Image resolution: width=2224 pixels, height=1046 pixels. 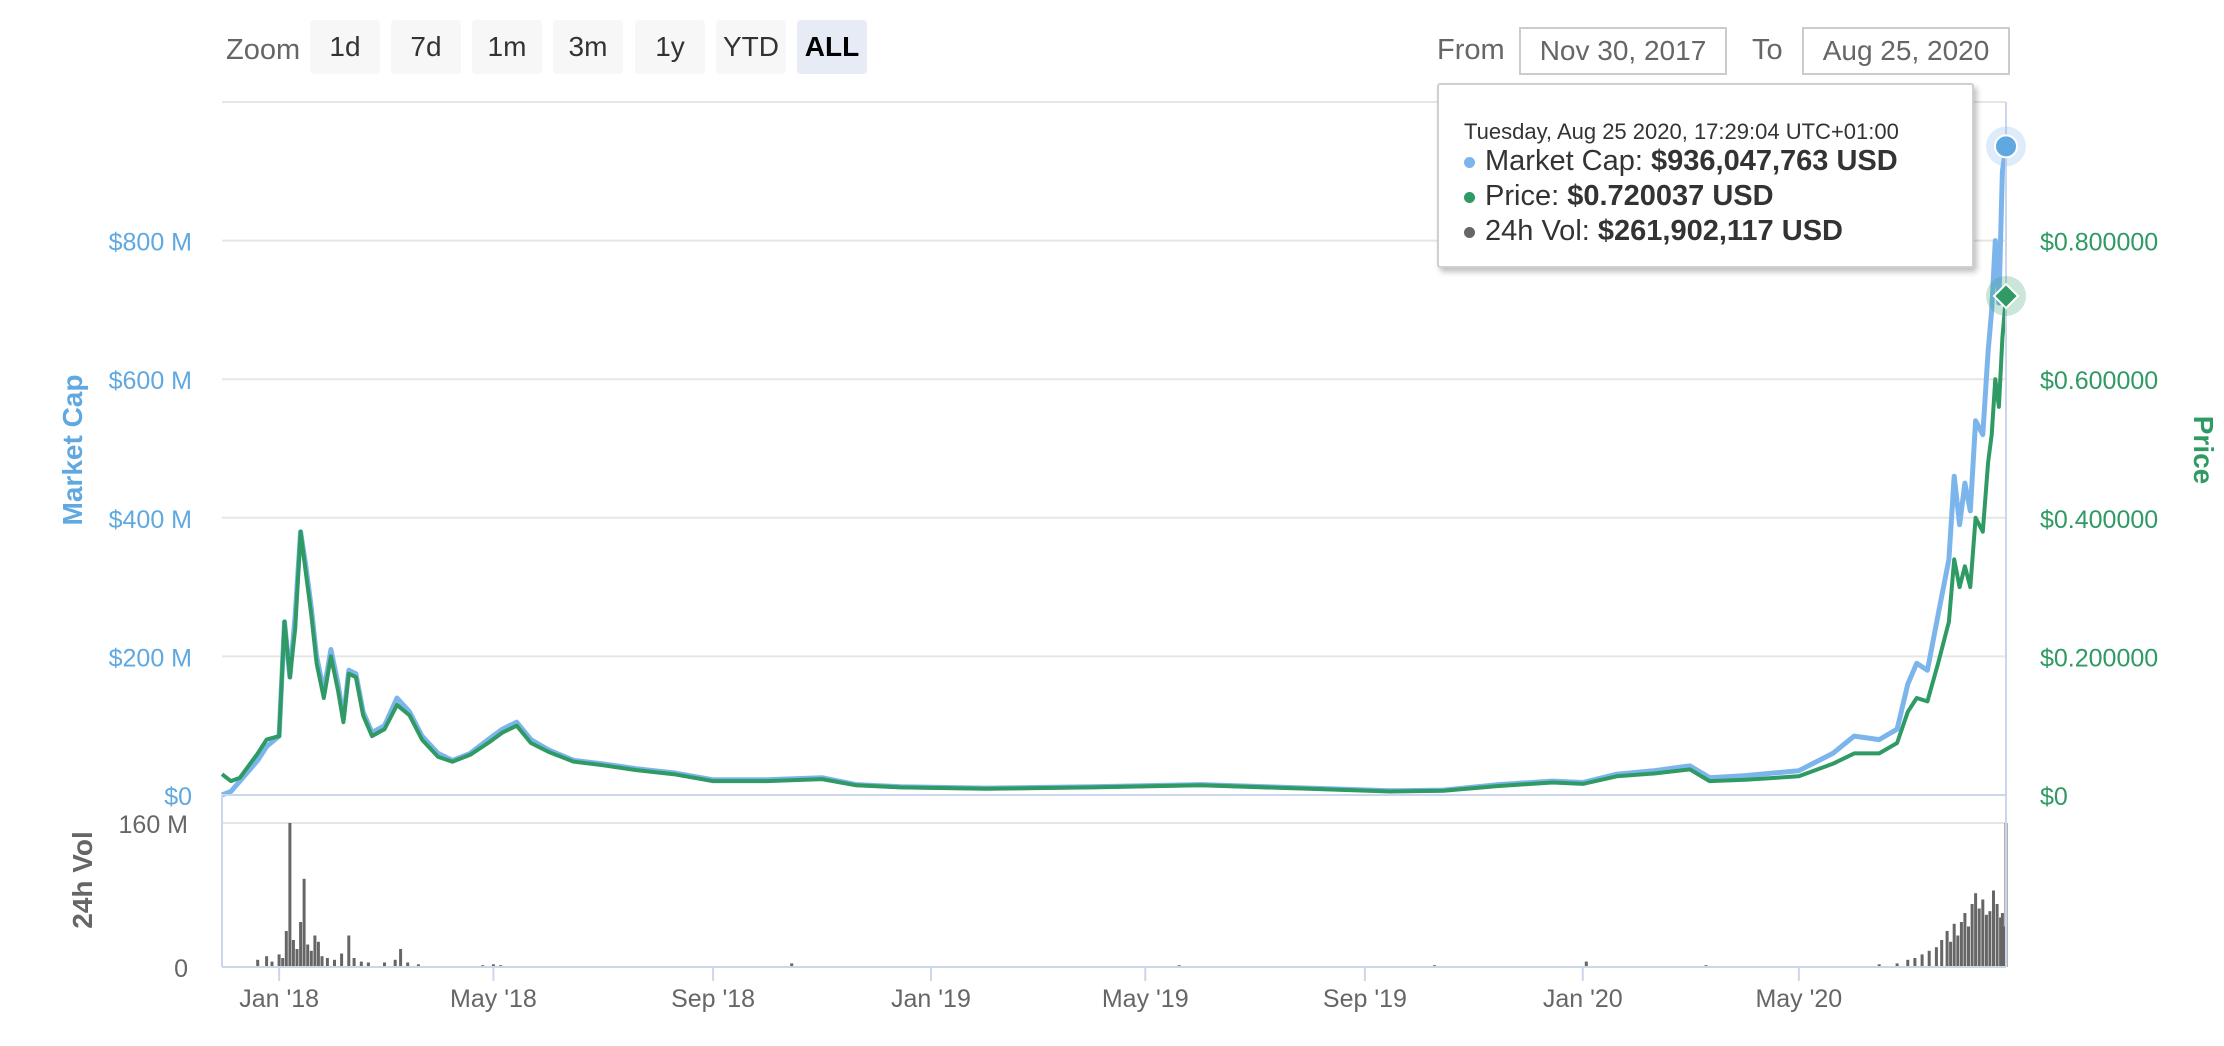 What do you see at coordinates (1469, 232) in the screenshot?
I see `volume-dot-icon` at bounding box center [1469, 232].